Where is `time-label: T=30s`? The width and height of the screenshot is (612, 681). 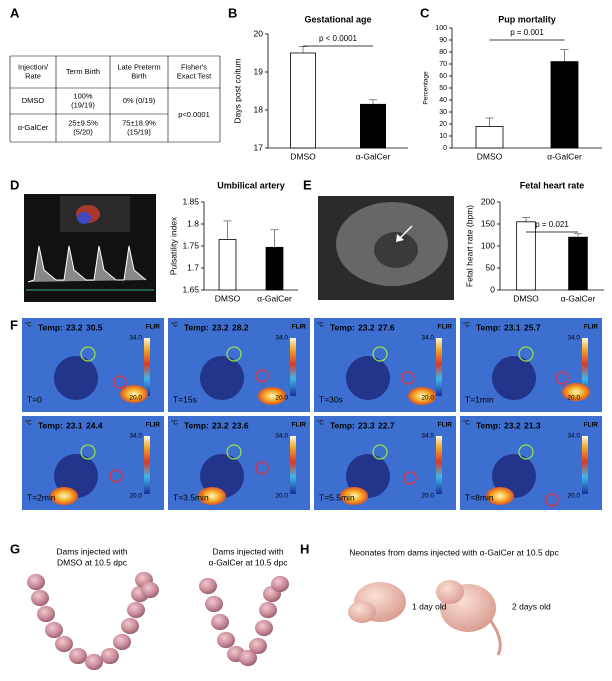 time-label: T=30s is located at coordinates (331, 399).